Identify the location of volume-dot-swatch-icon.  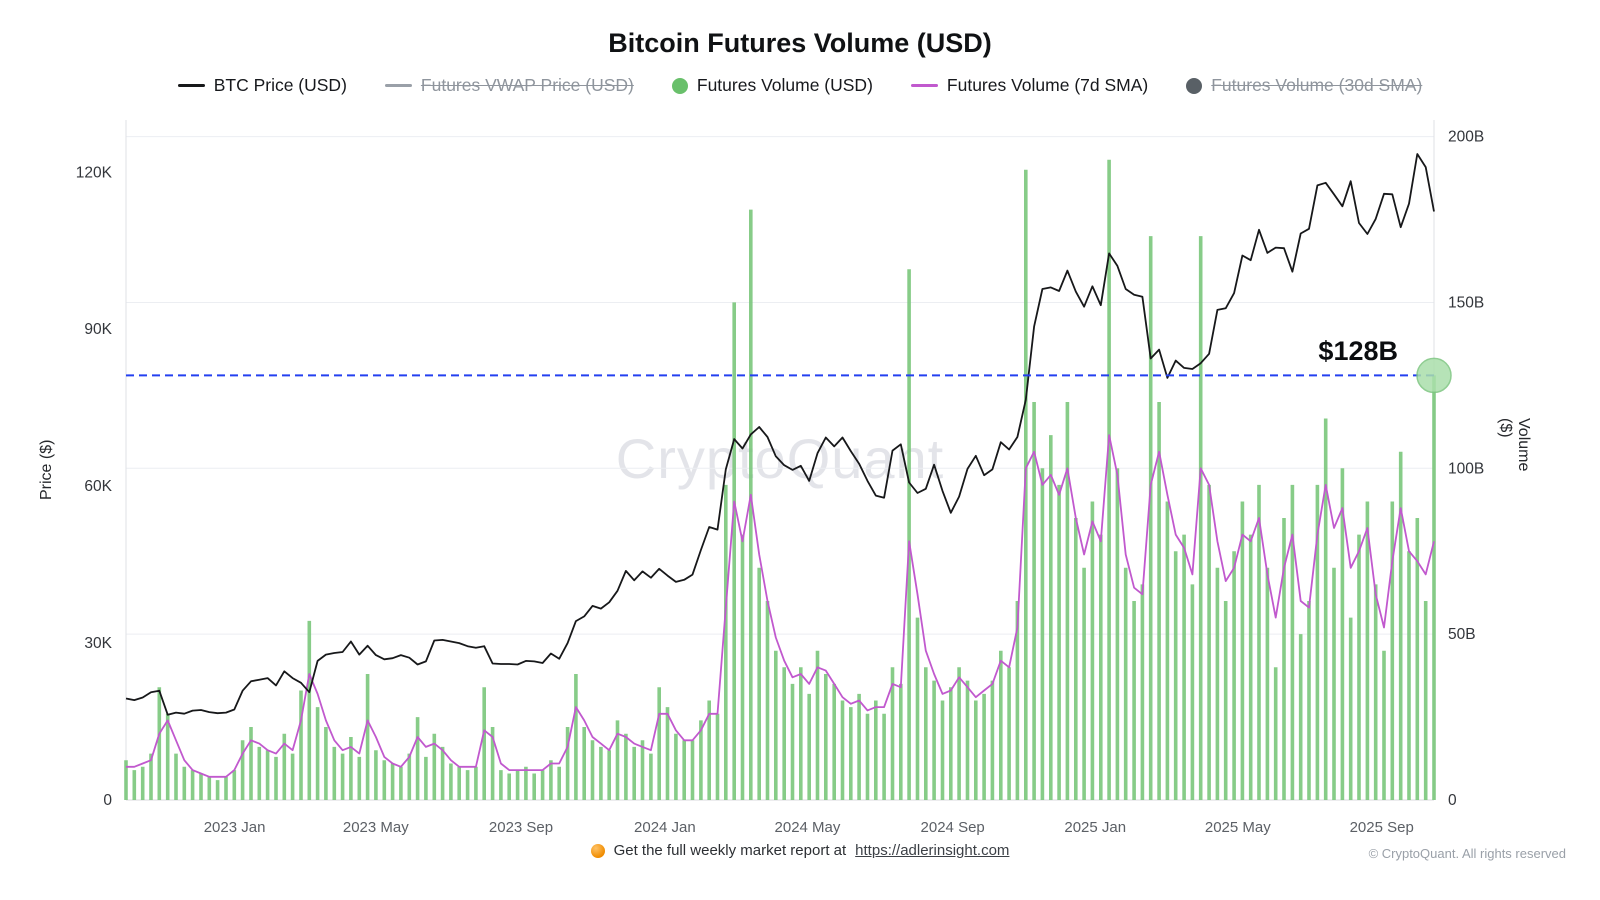
(679, 85).